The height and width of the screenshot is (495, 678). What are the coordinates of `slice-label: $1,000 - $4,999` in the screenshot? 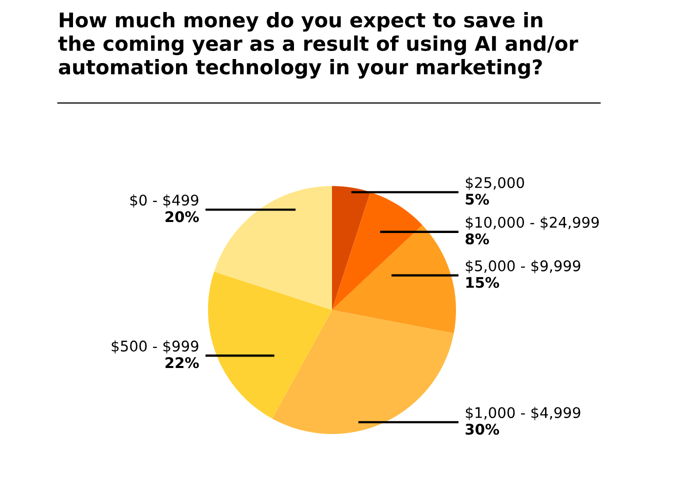 It's located at (523, 413).